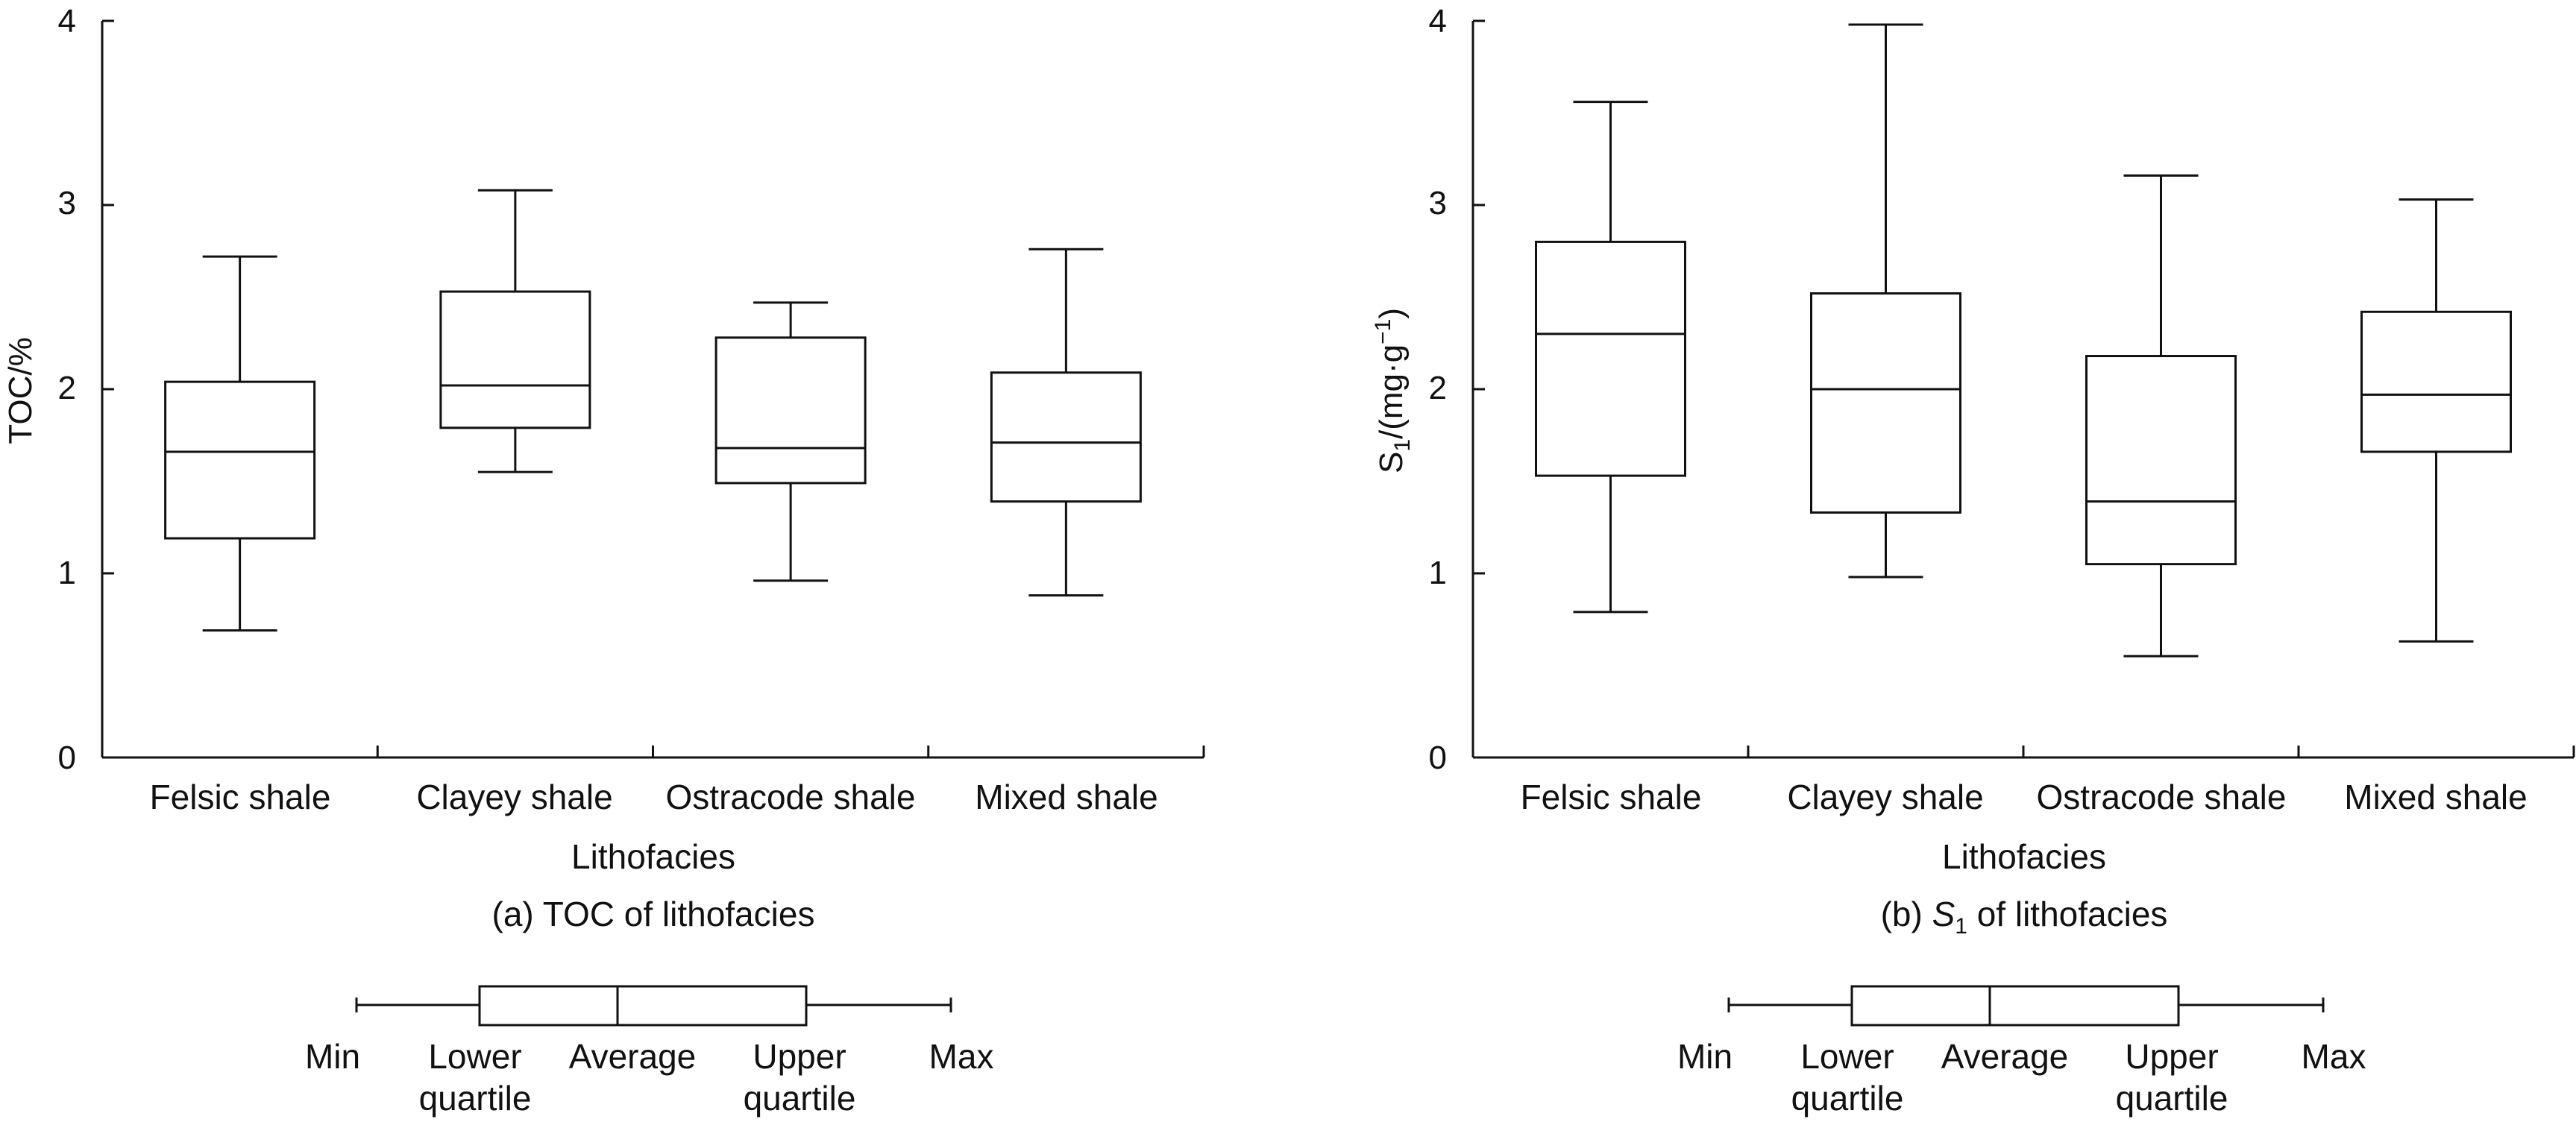  I want to click on panel-b-ylabel-sub: 1, so click(1403, 445).